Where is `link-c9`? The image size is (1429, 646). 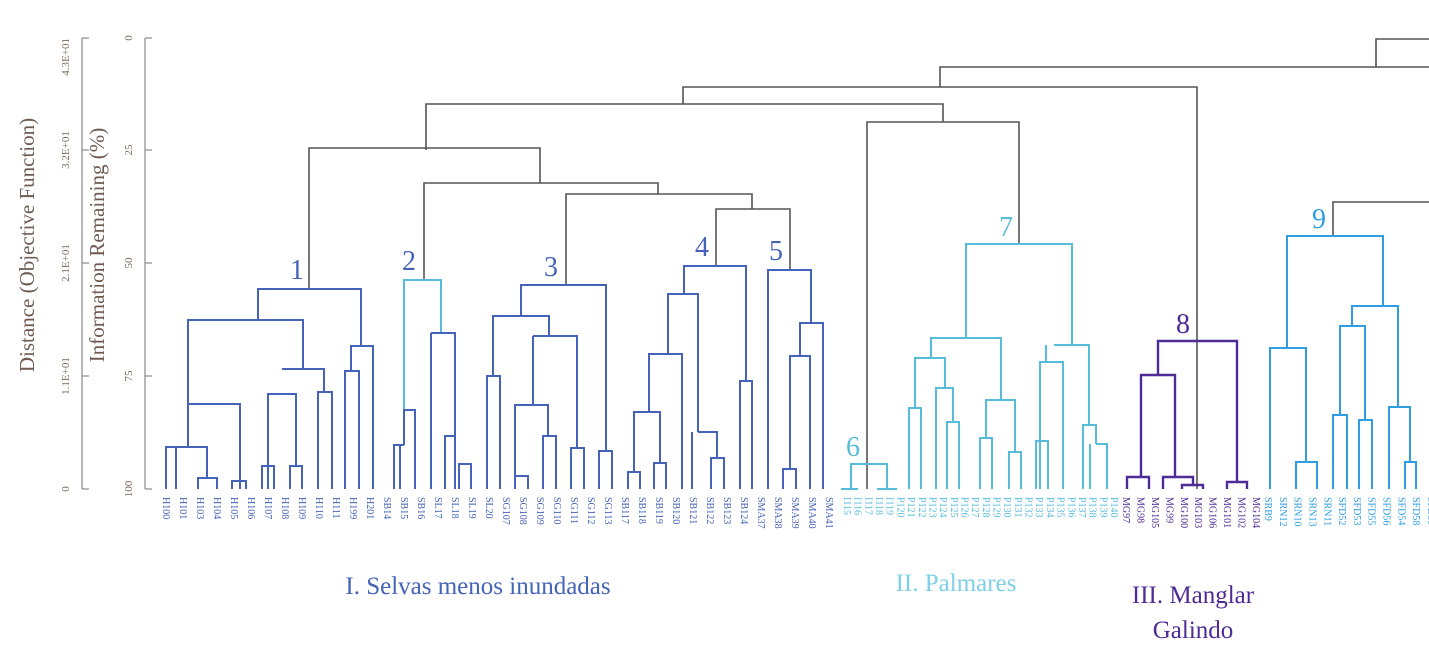
link-c9 is located at coordinates (1380, 218).